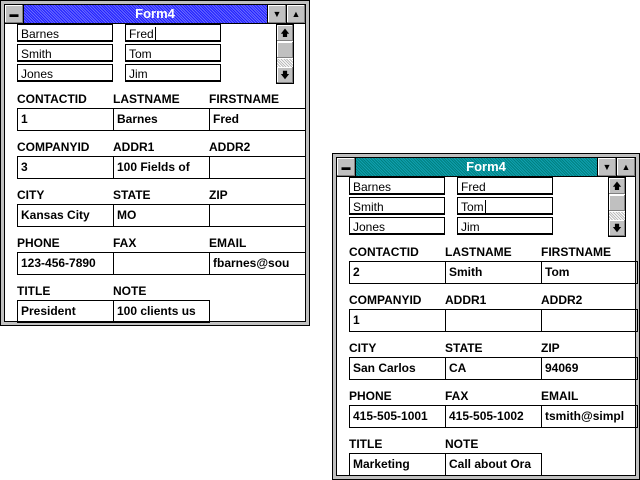 This screenshot has width=640, height=480. Describe the element at coordinates (257, 263) in the screenshot. I see `email-field: fbarnes@sou` at that location.